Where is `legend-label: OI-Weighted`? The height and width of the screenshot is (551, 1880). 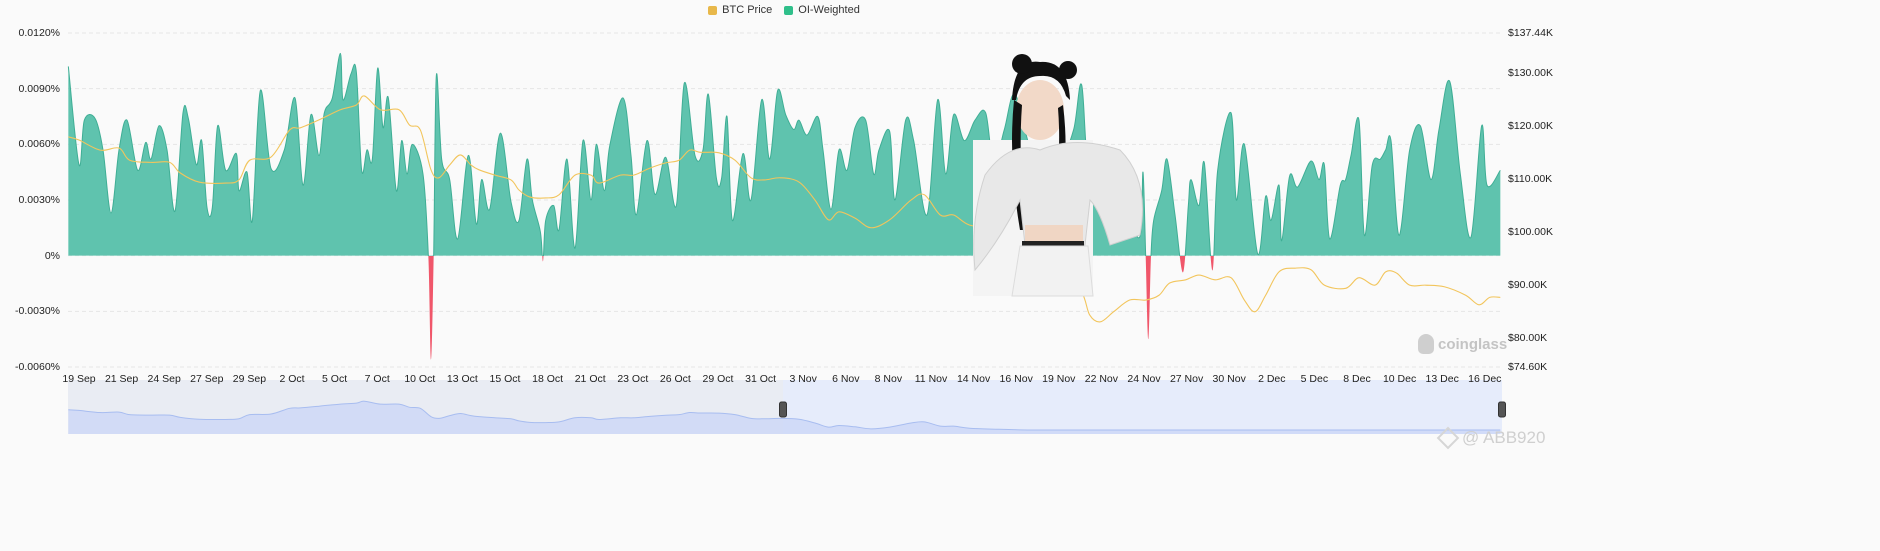 legend-label: OI-Weighted is located at coordinates (829, 10).